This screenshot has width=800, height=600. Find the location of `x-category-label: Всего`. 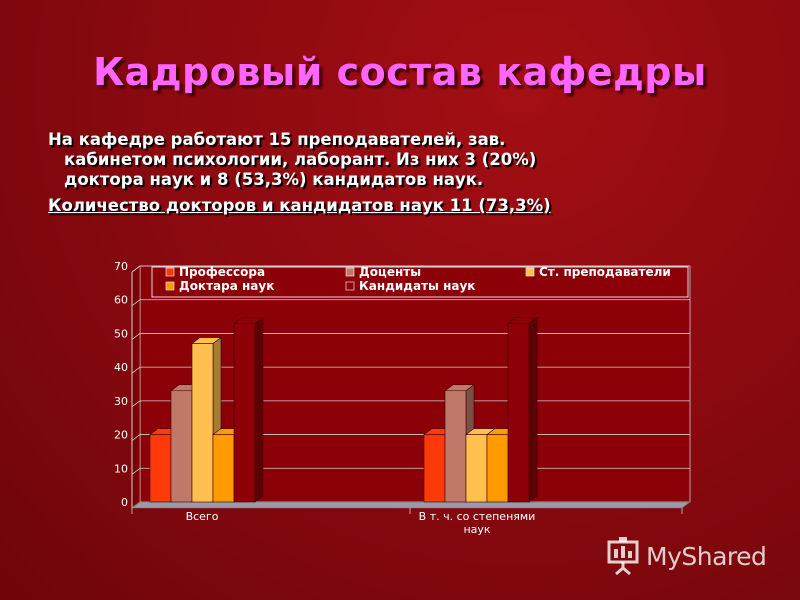

x-category-label: Всего is located at coordinates (202, 516).